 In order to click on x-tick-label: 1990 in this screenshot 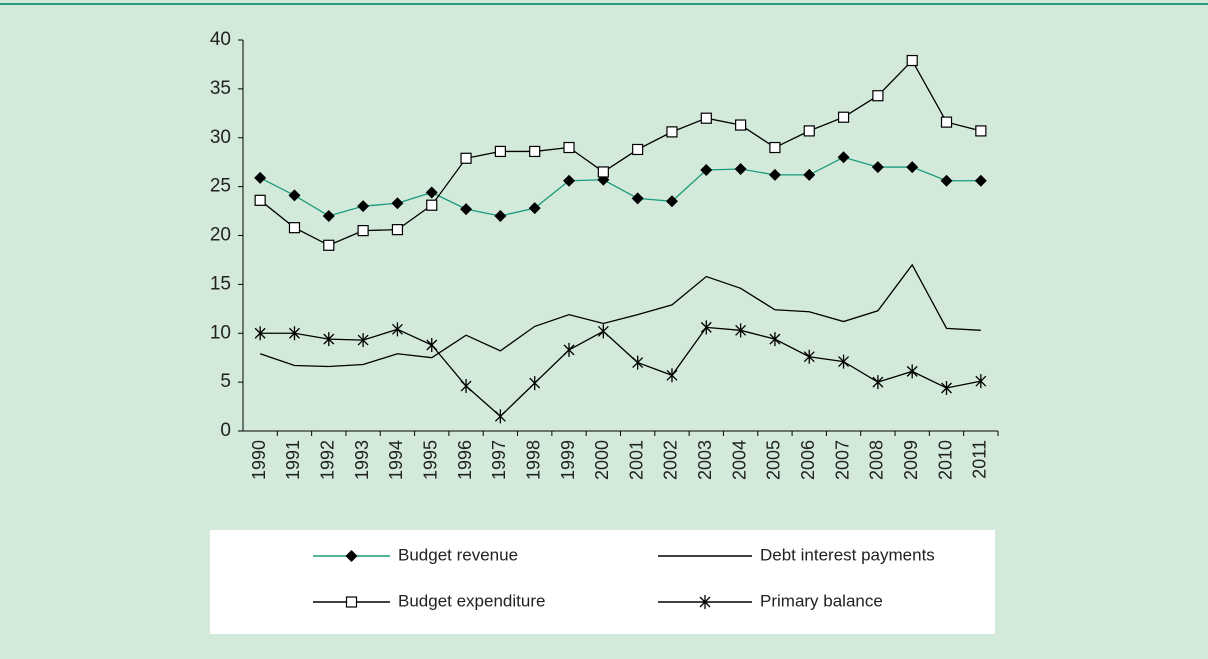, I will do `click(259, 460)`.